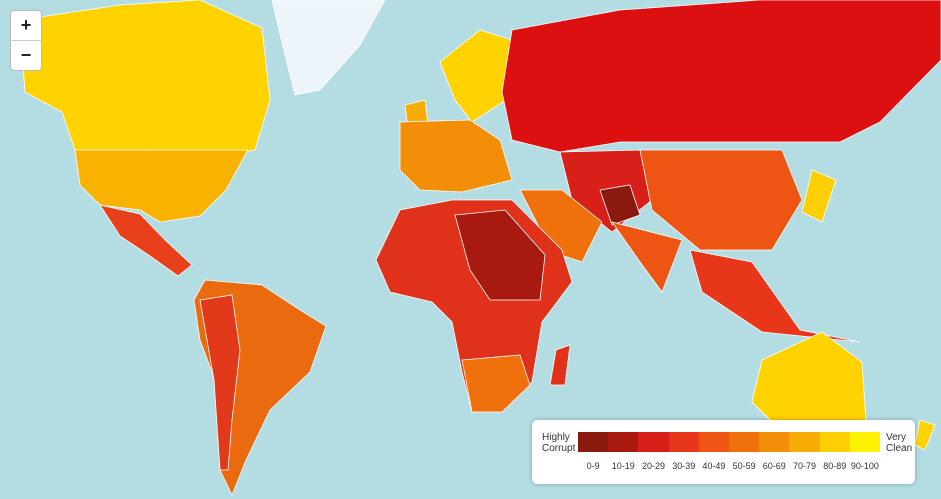 This screenshot has width=941, height=499. I want to click on sahel, so click(500, 255).